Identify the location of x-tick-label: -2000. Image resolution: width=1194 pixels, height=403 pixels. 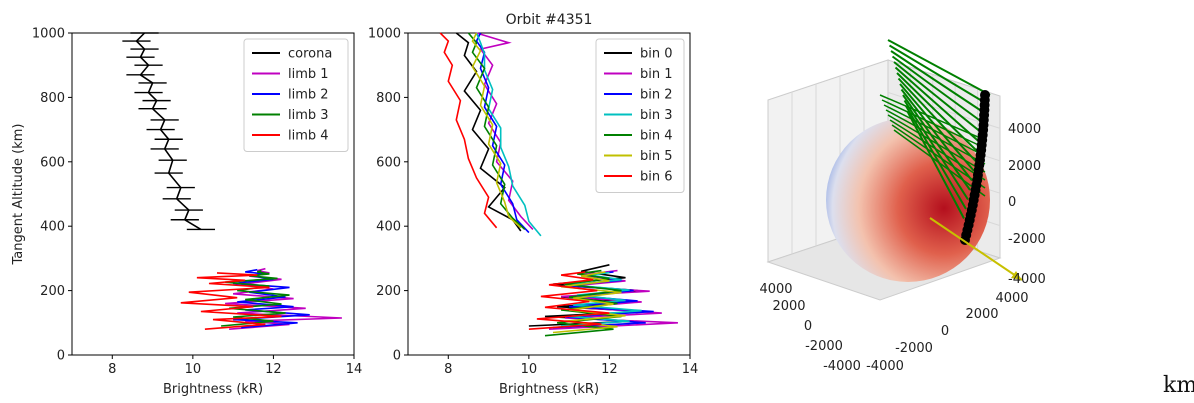
(824, 346).